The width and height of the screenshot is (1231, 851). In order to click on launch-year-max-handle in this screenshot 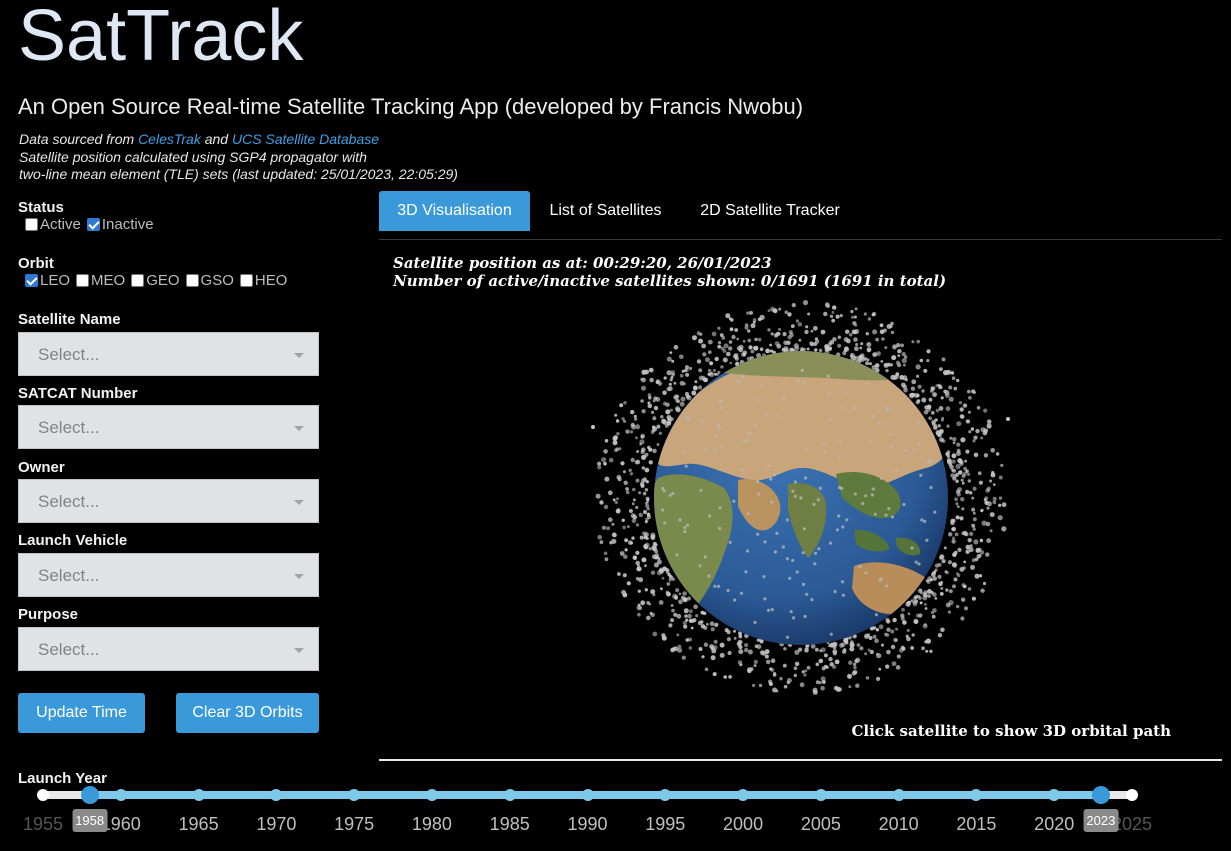, I will do `click(1100, 795)`.